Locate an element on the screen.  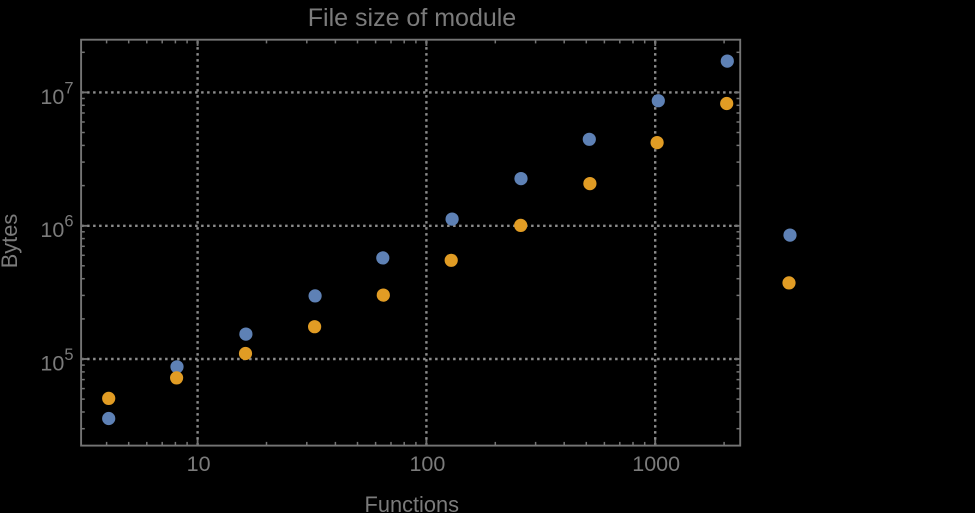
svg-text: 10 is located at coordinates (199, 464).